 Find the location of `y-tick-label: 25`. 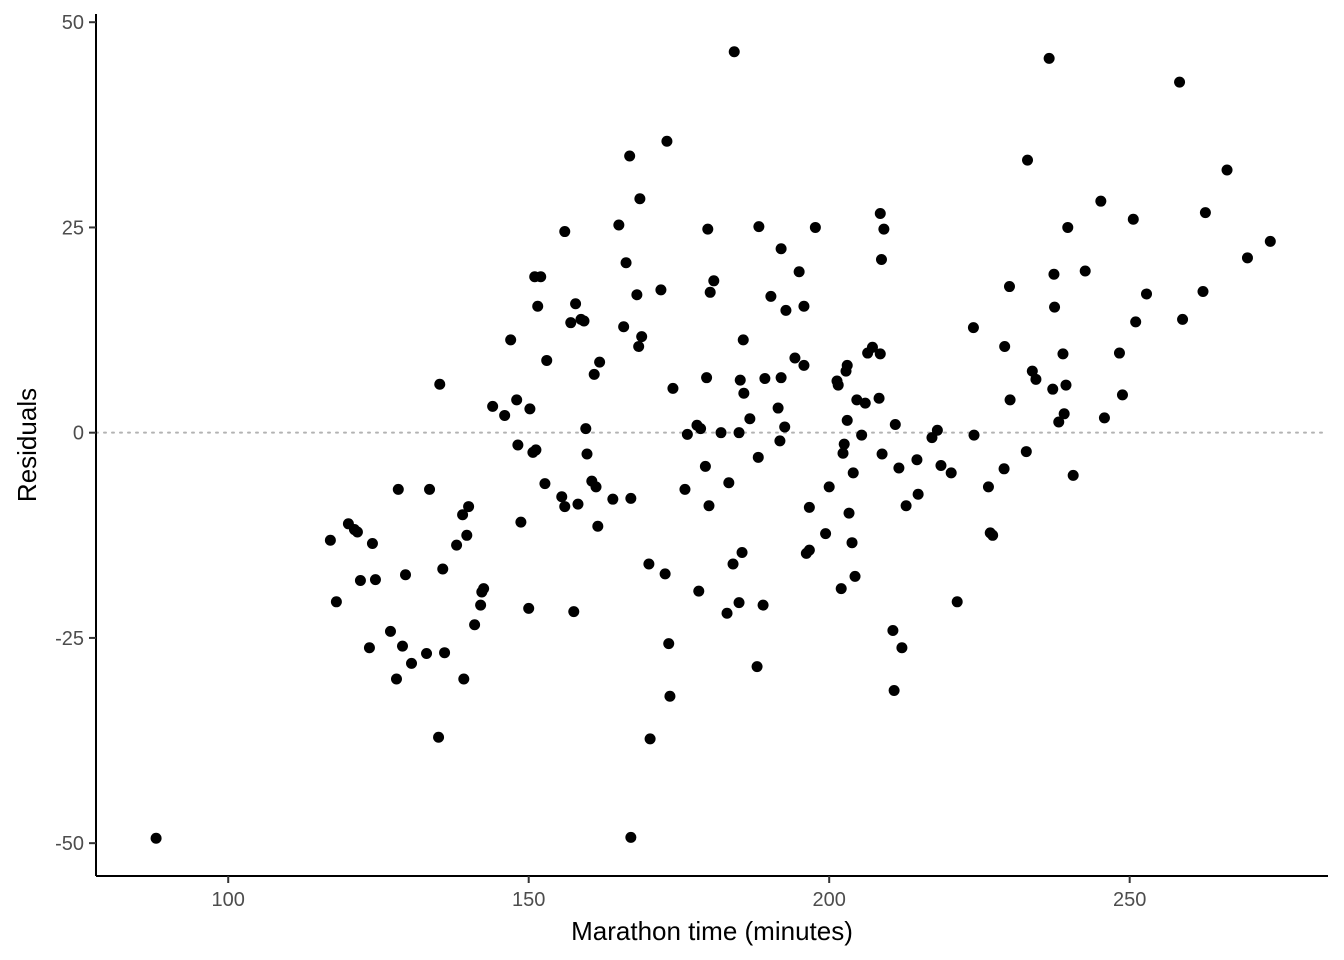

y-tick-label: 25 is located at coordinates (73, 228).